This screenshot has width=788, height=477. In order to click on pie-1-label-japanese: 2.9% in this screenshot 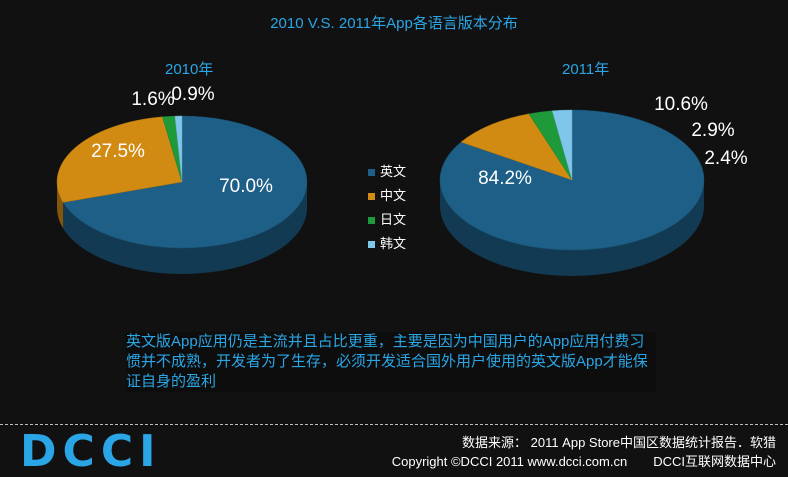, I will do `click(712, 130)`.